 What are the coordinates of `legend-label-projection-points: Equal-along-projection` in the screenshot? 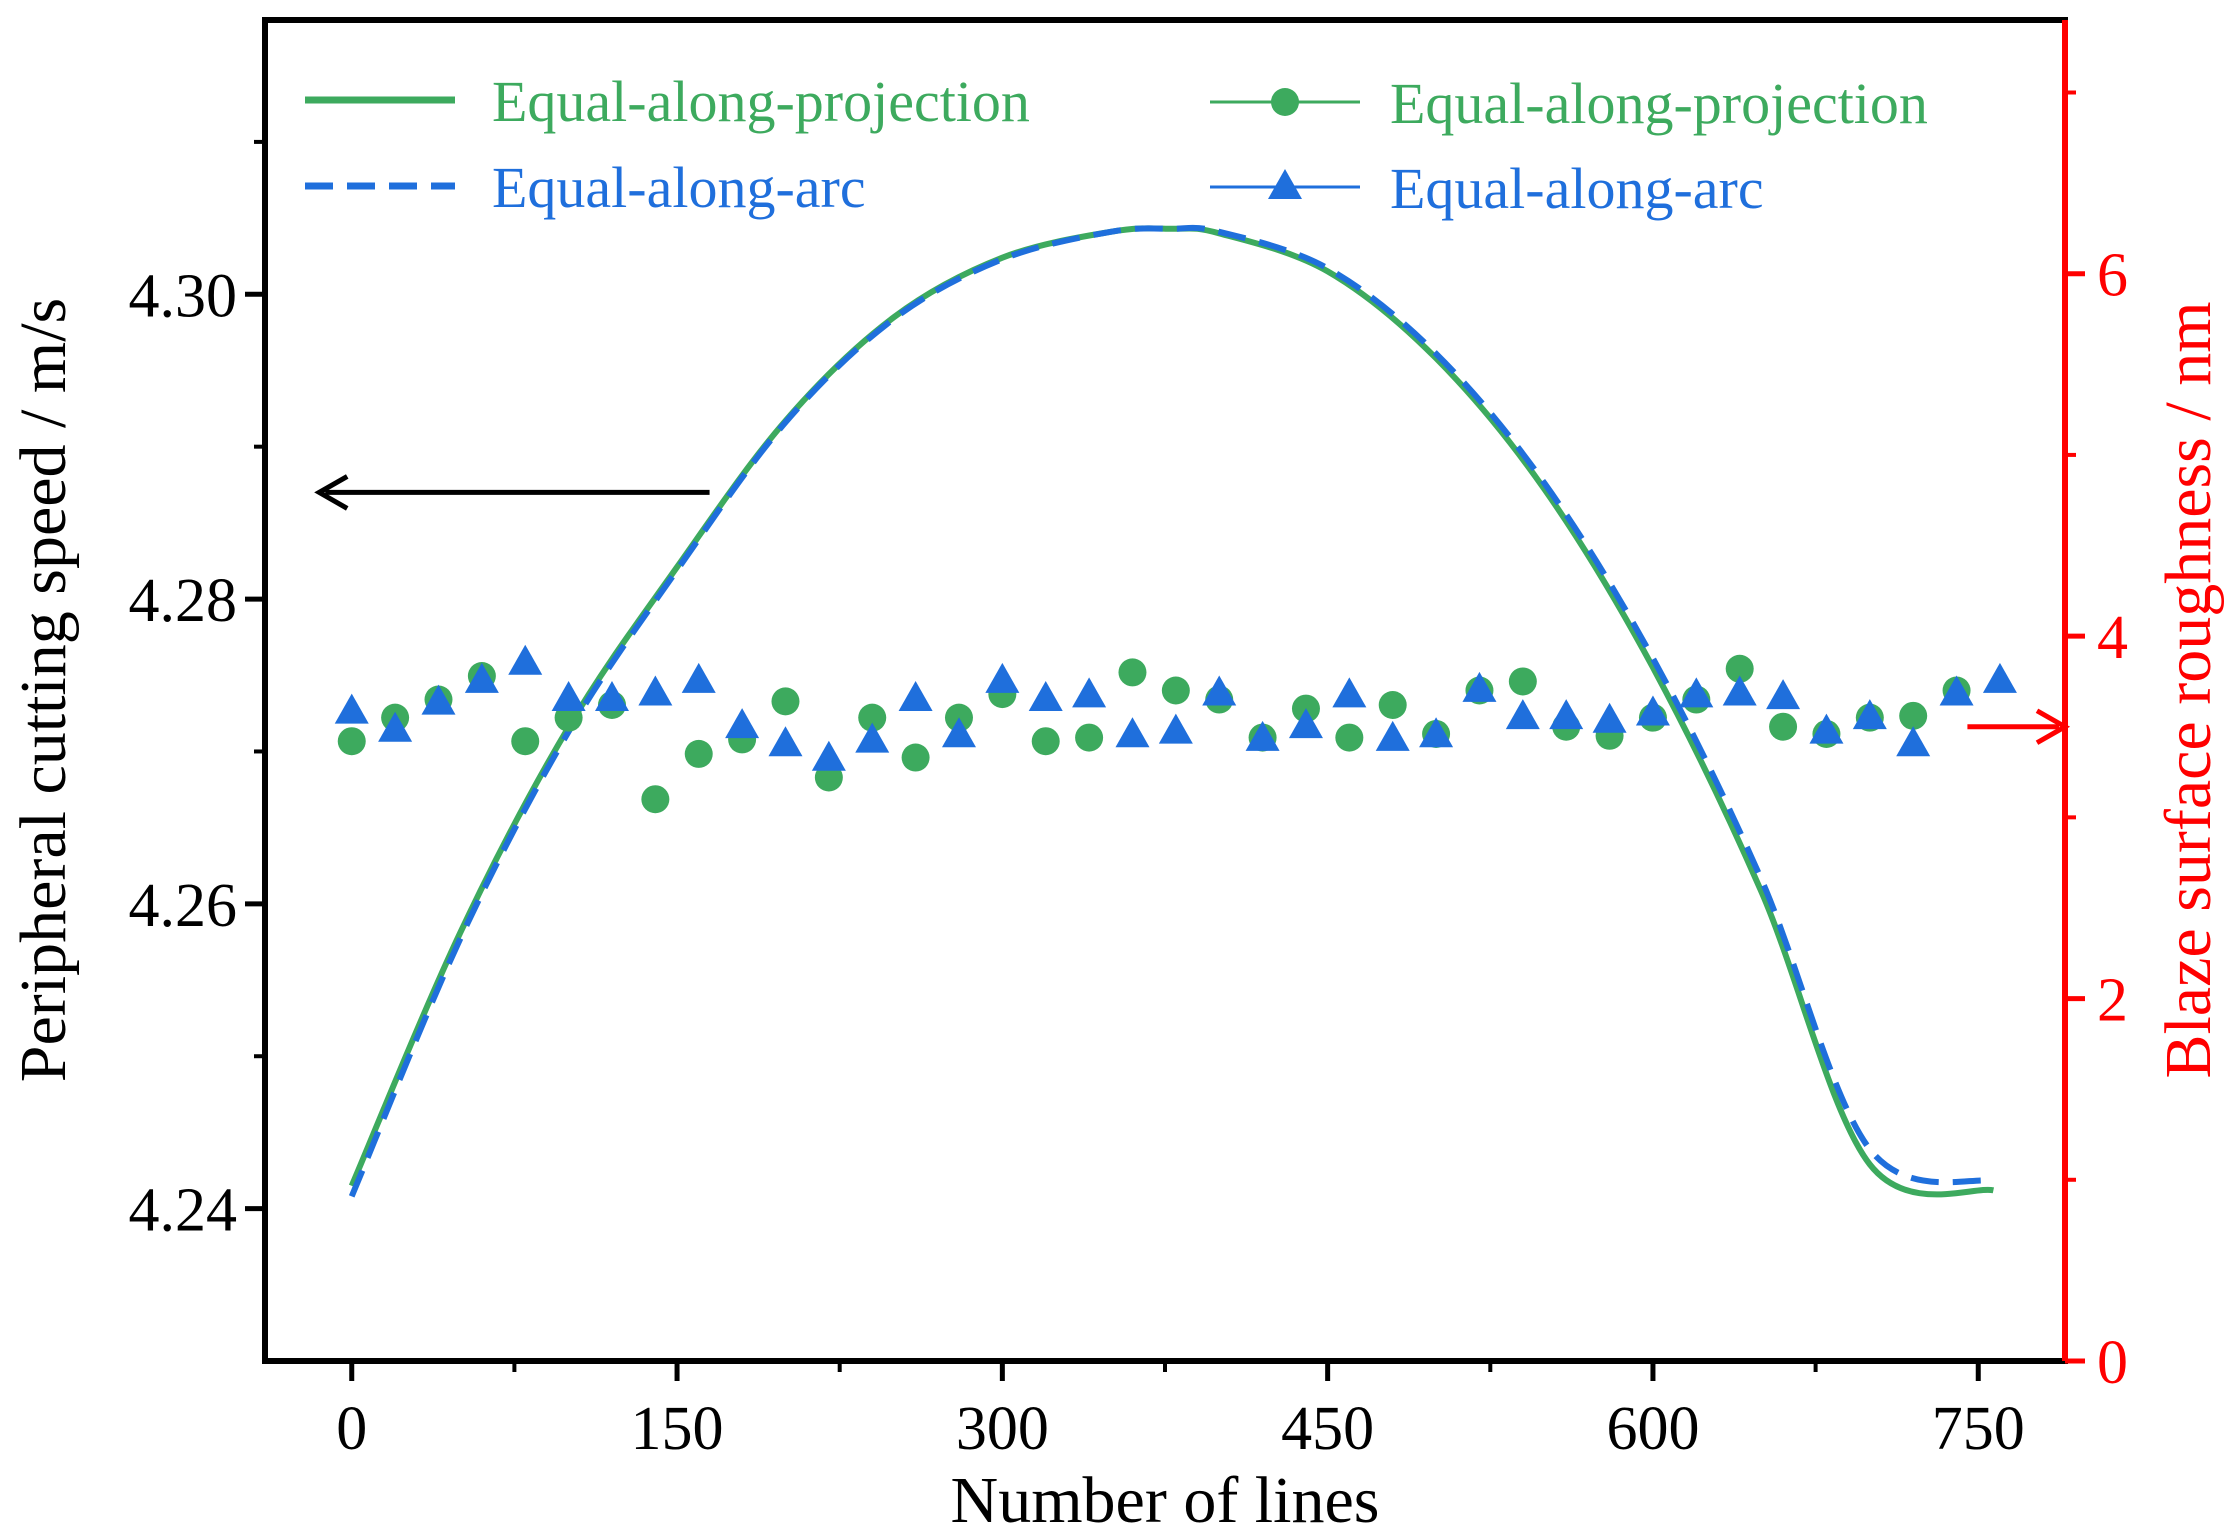 It's located at (1659, 103).